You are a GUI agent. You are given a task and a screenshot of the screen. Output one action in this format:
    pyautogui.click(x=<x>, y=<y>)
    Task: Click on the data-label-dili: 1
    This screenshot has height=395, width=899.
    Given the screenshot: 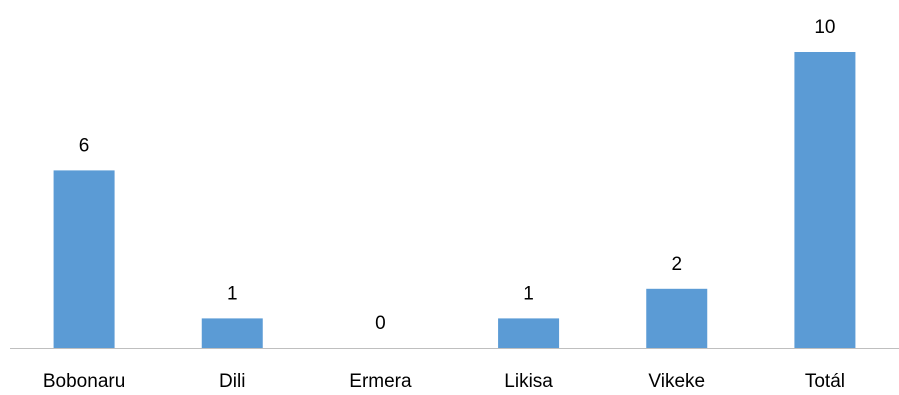 What is the action you would take?
    pyautogui.click(x=232, y=293)
    